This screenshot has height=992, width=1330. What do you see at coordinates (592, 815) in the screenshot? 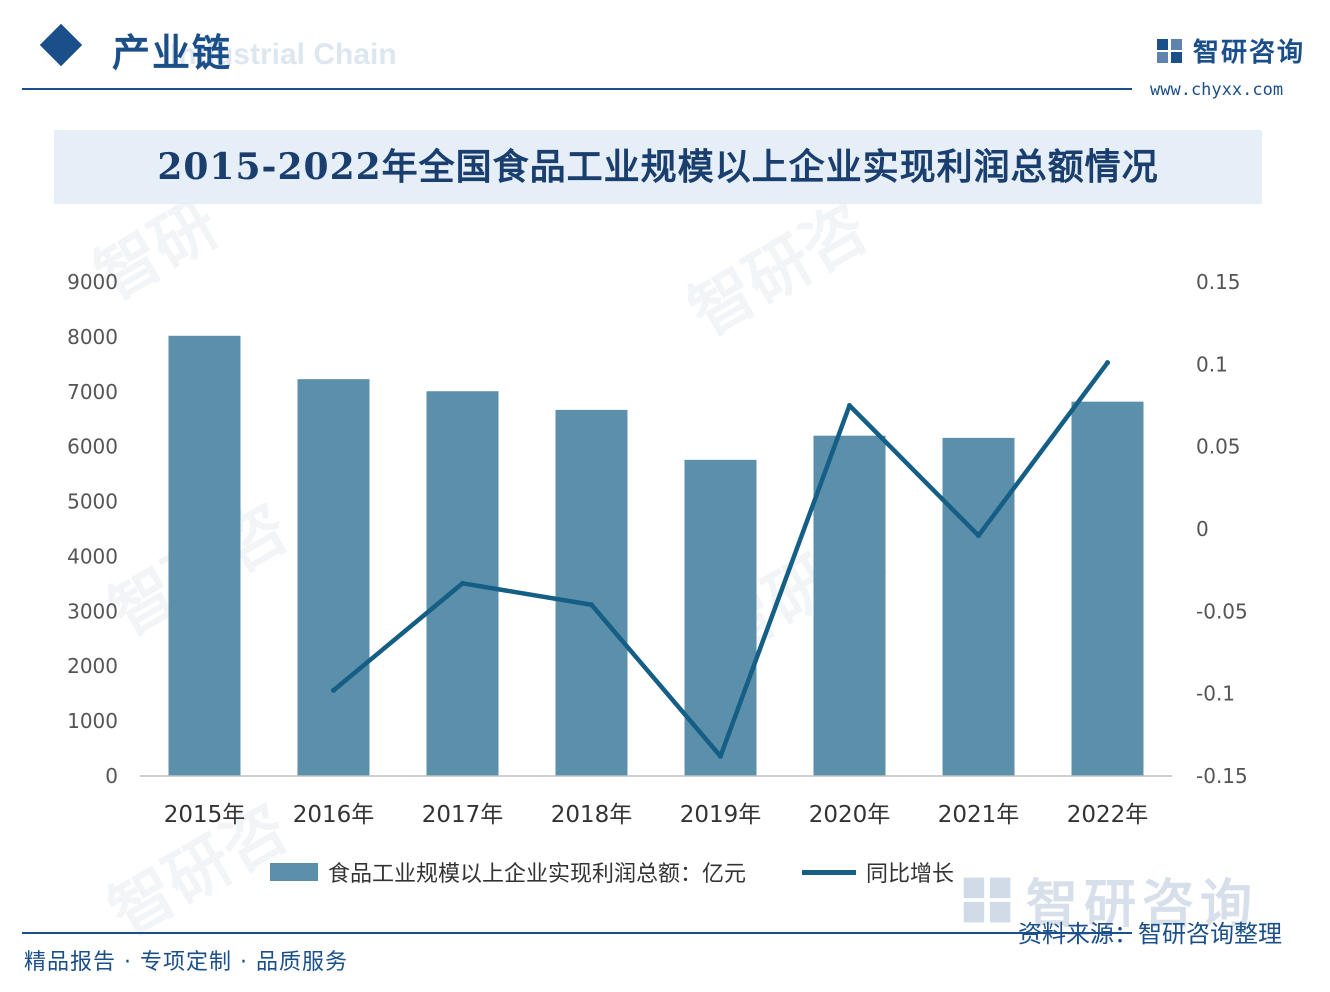
I see `x-tick-label: 2018年` at bounding box center [592, 815].